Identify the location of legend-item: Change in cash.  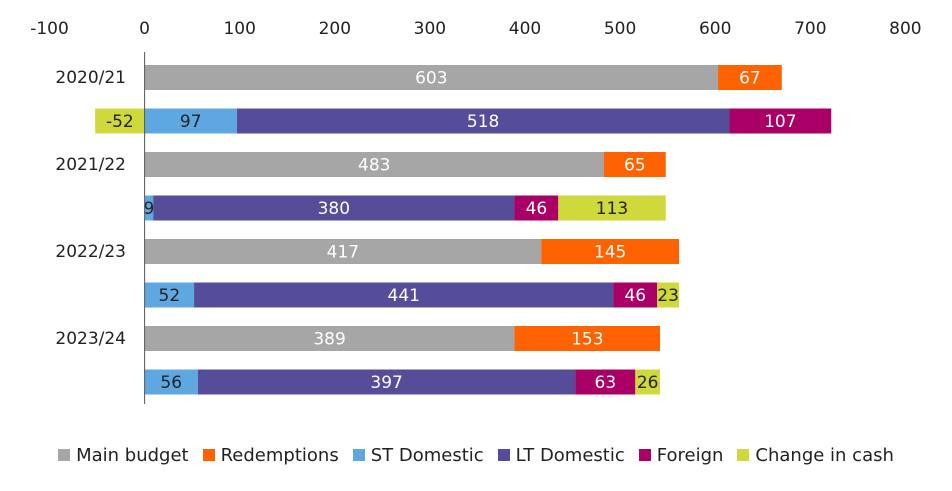
(815, 455).